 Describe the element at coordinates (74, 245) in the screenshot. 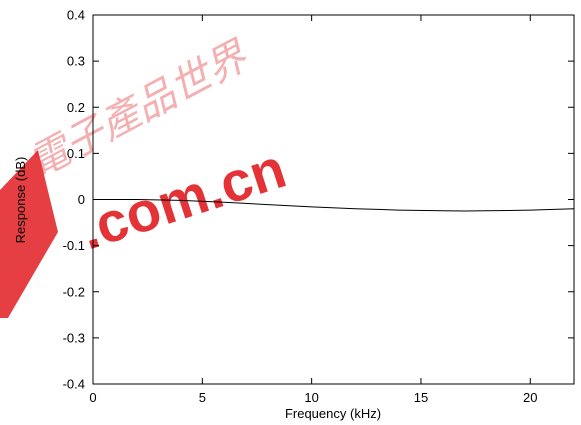

I see `y-tick-label: -0.1` at that location.